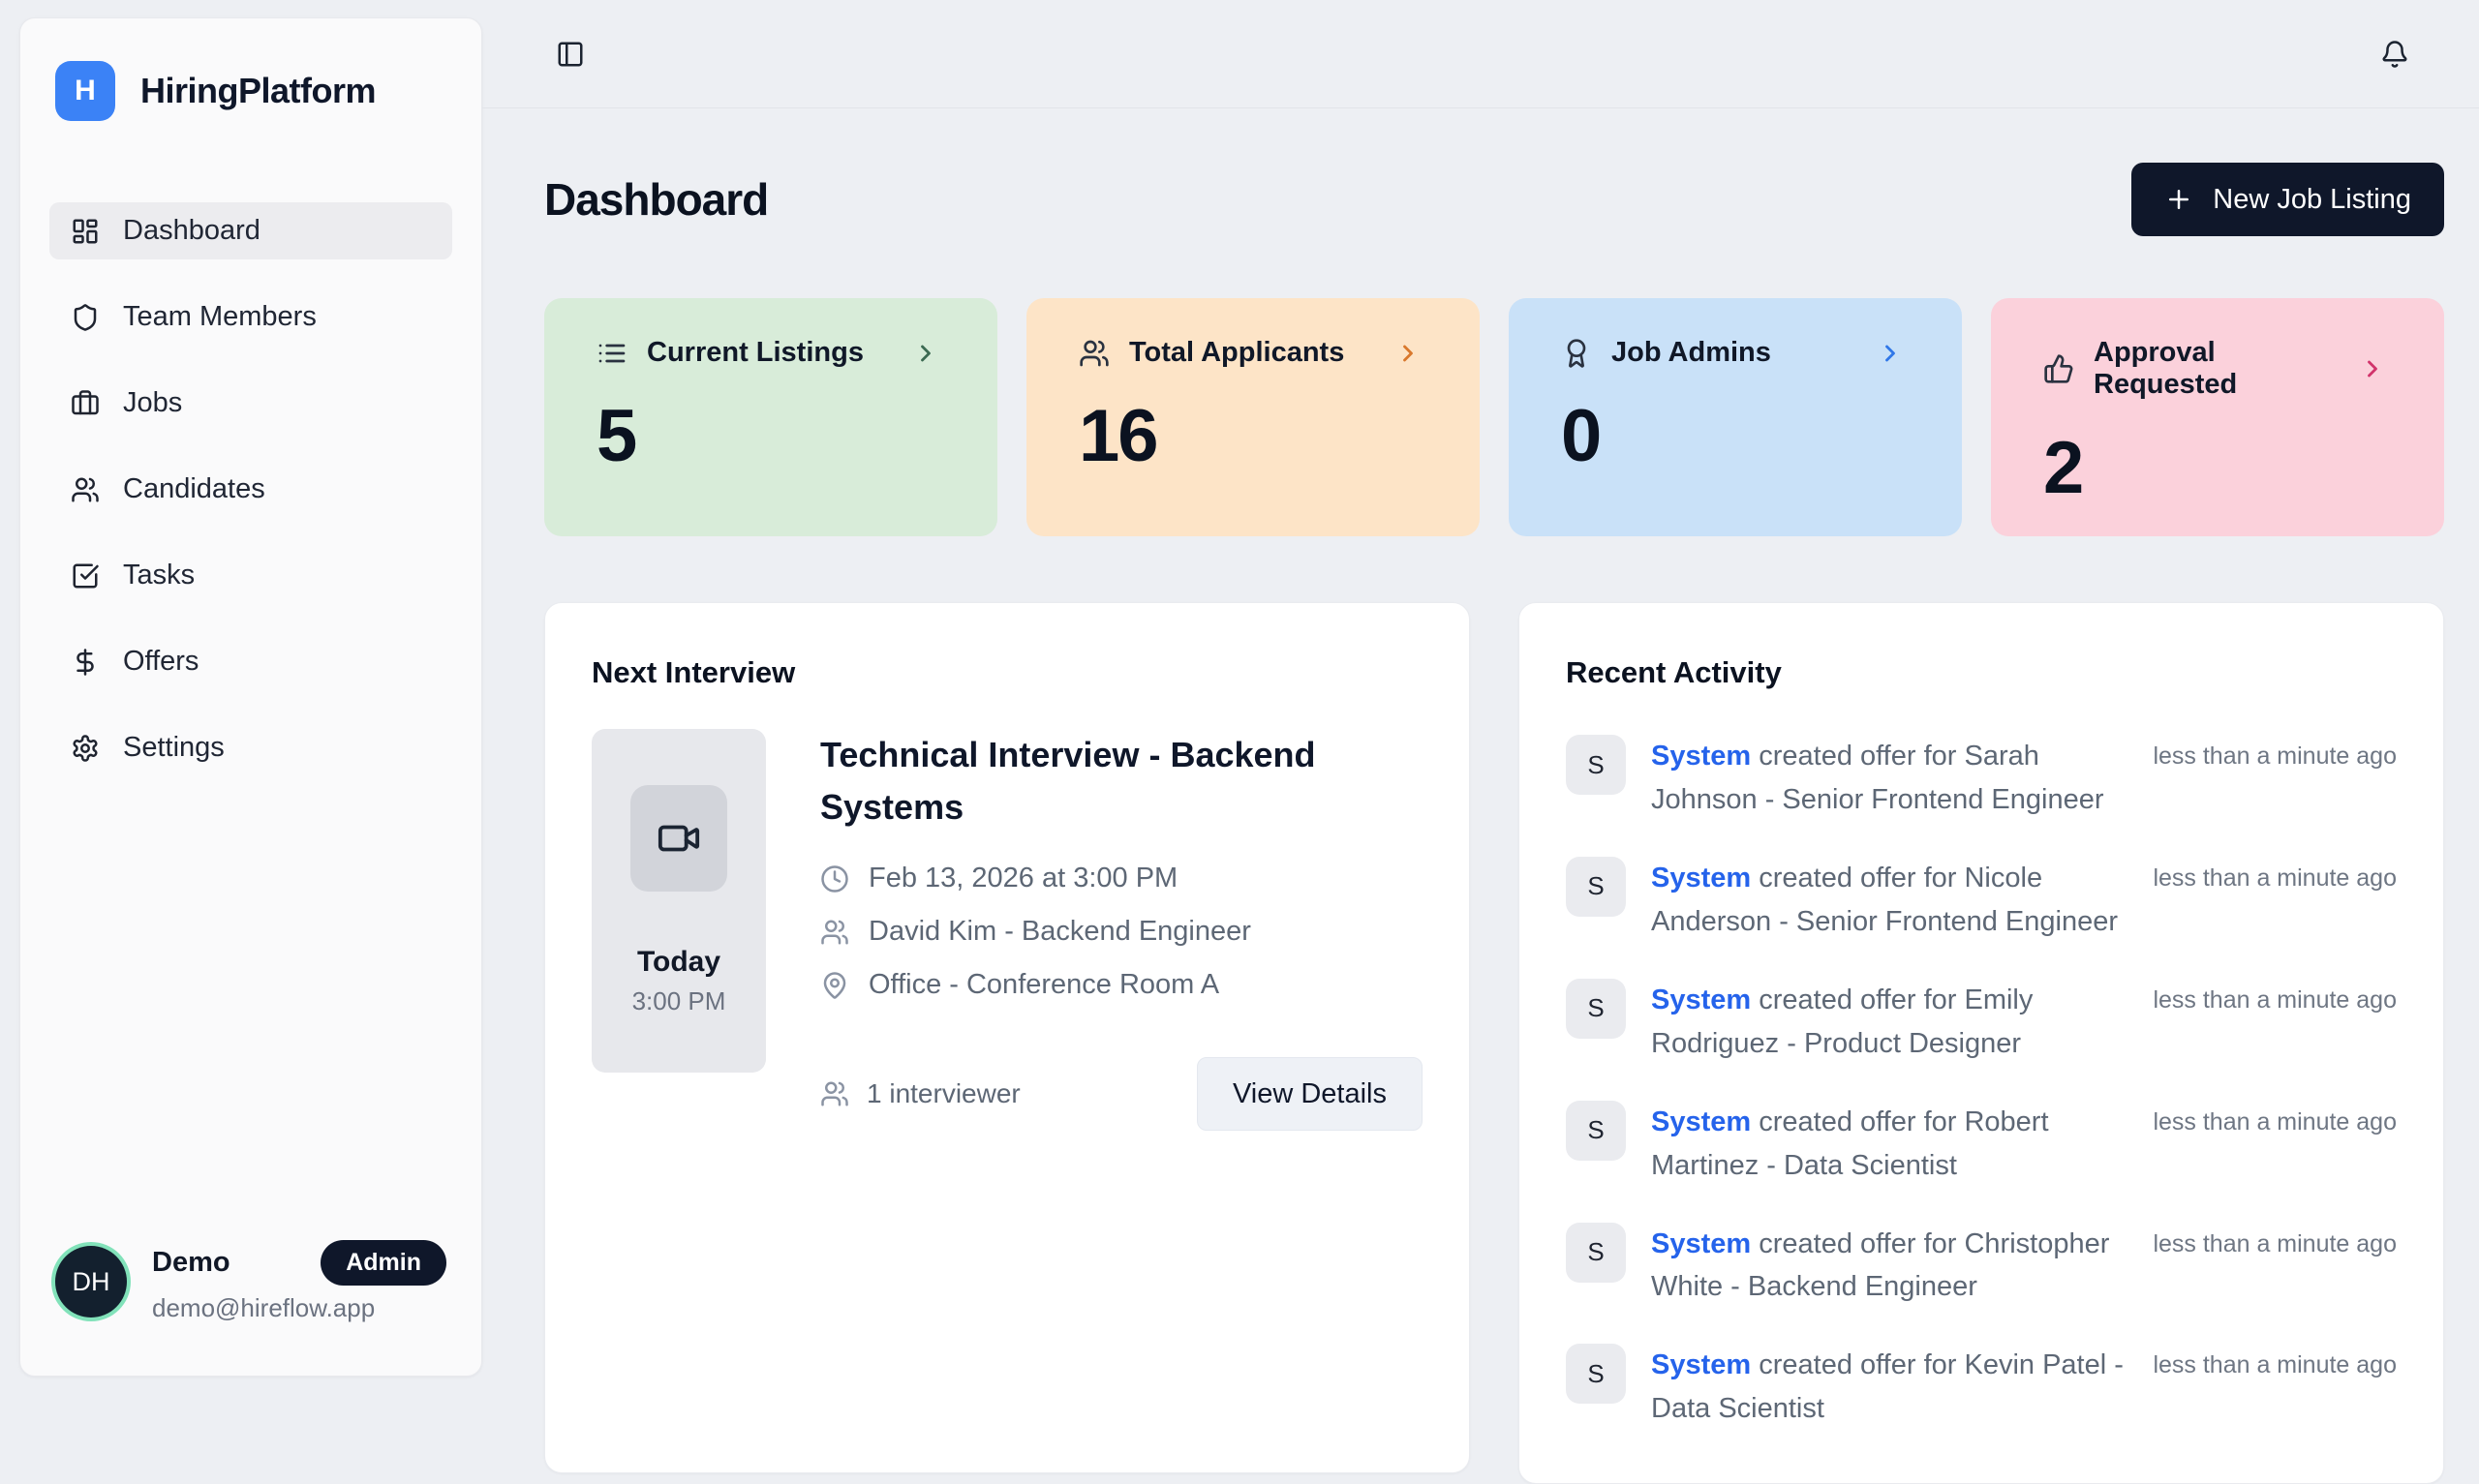 This screenshot has width=2479, height=1484. What do you see at coordinates (251, 1308) in the screenshot?
I see `user-footer: DH Demo Admin demo@hireflow.app` at bounding box center [251, 1308].